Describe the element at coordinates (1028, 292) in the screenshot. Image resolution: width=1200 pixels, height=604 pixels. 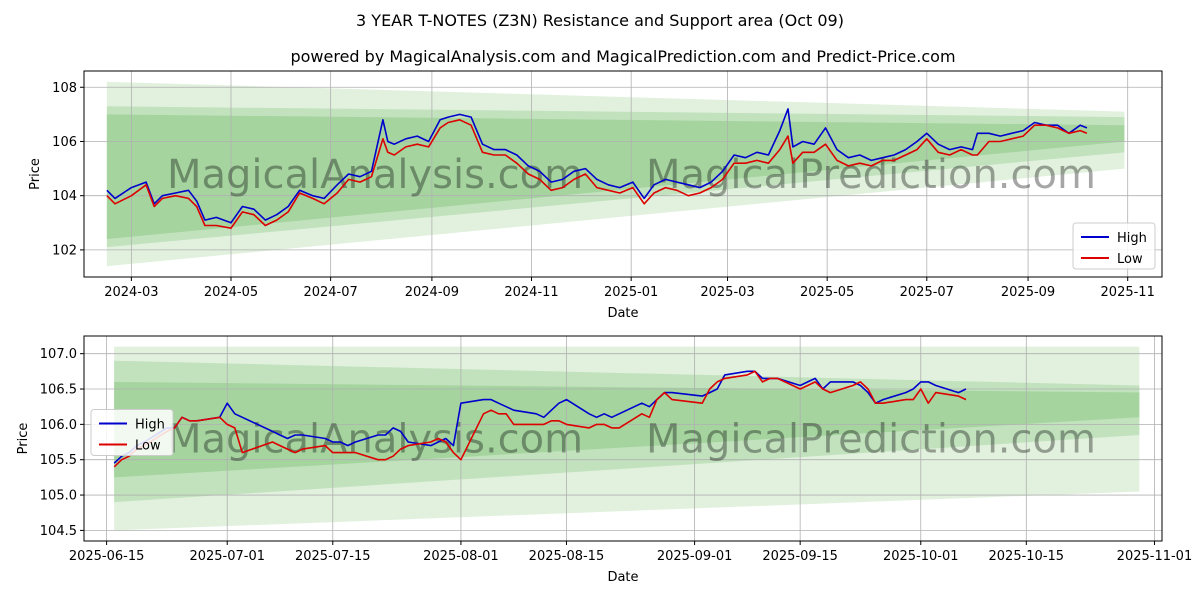
I see `x-tick-label: 2025-09` at that location.